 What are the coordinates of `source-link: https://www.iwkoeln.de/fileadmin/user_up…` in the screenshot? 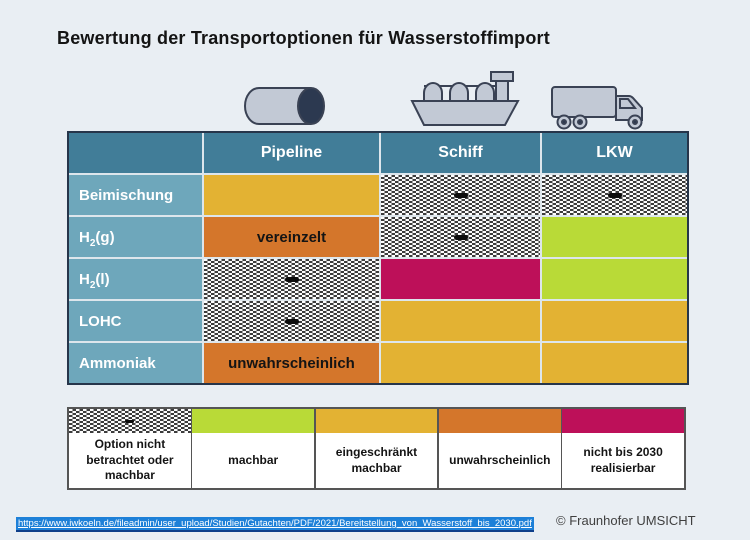 It's located at (275, 524).